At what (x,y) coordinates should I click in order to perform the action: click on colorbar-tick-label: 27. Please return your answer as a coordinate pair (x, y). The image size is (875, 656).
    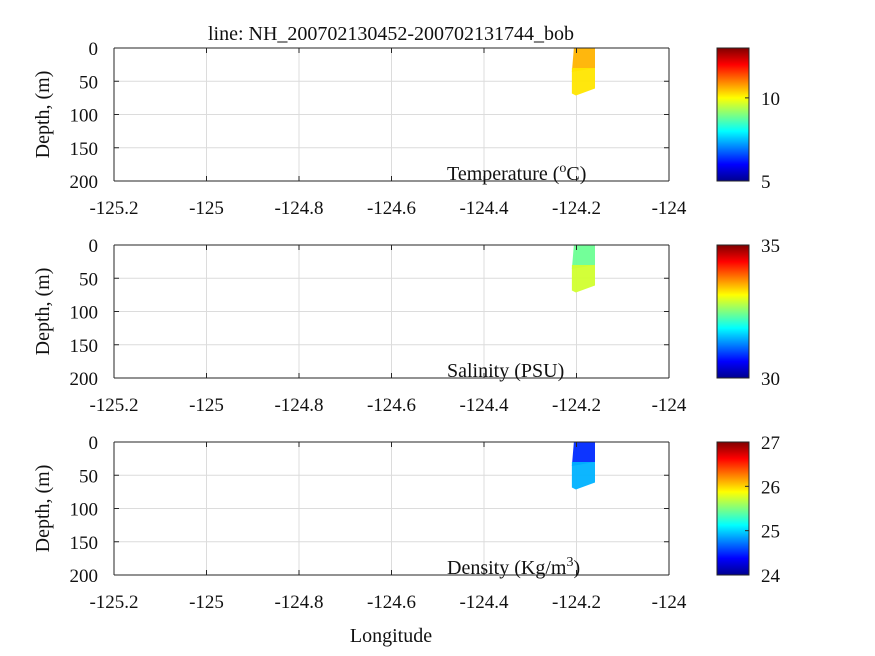
    Looking at the image, I should click on (770, 443).